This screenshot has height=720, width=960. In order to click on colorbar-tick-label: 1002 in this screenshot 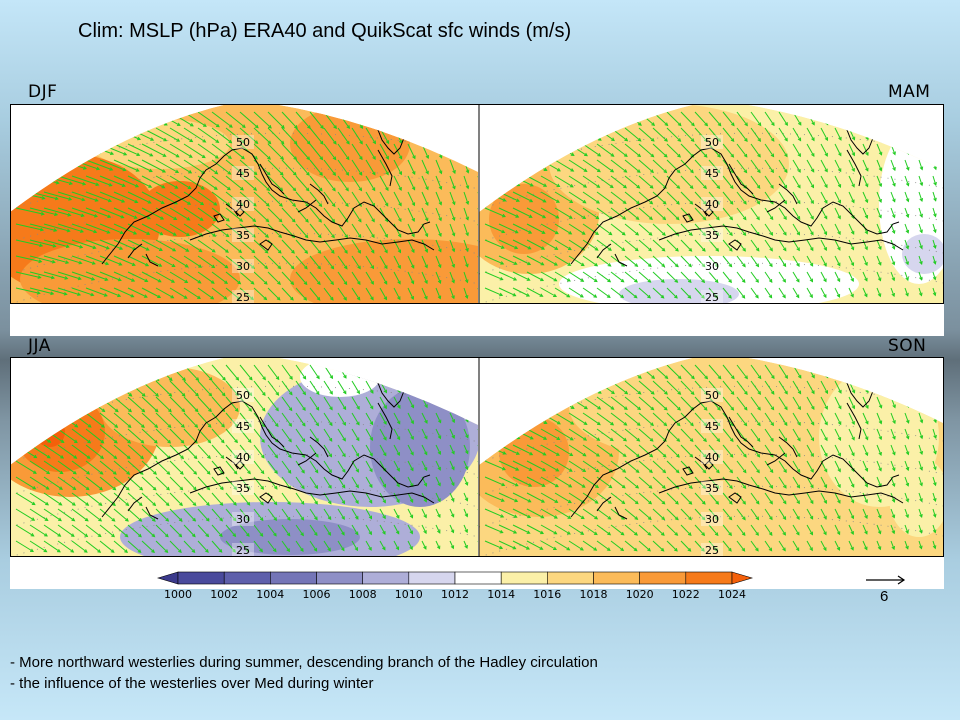, I will do `click(224, 594)`.